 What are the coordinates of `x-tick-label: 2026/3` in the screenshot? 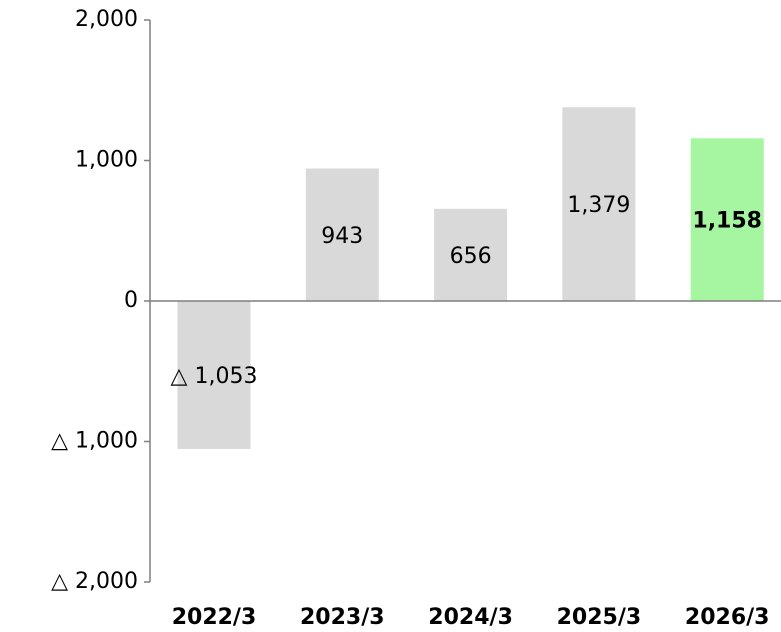 It's located at (727, 617).